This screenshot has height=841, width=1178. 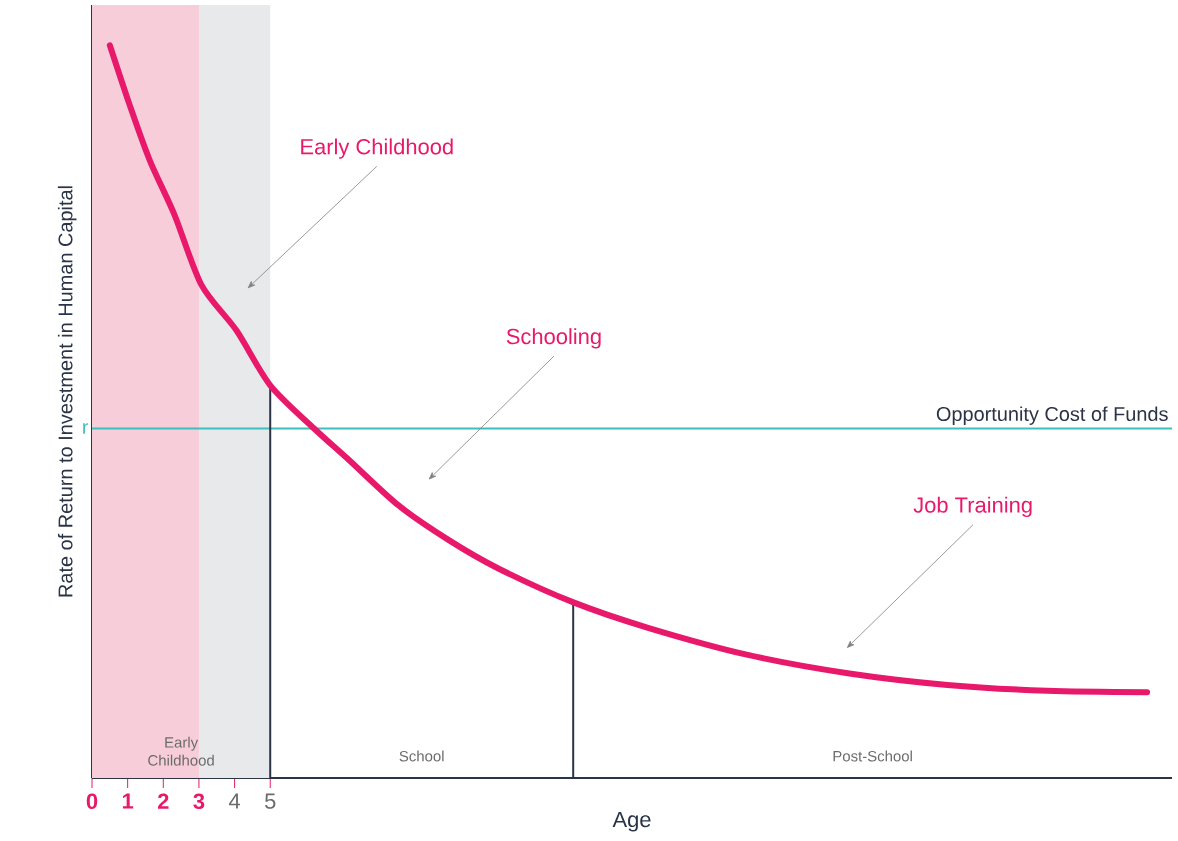 I want to click on x-tick-label: 5, so click(x=270, y=801).